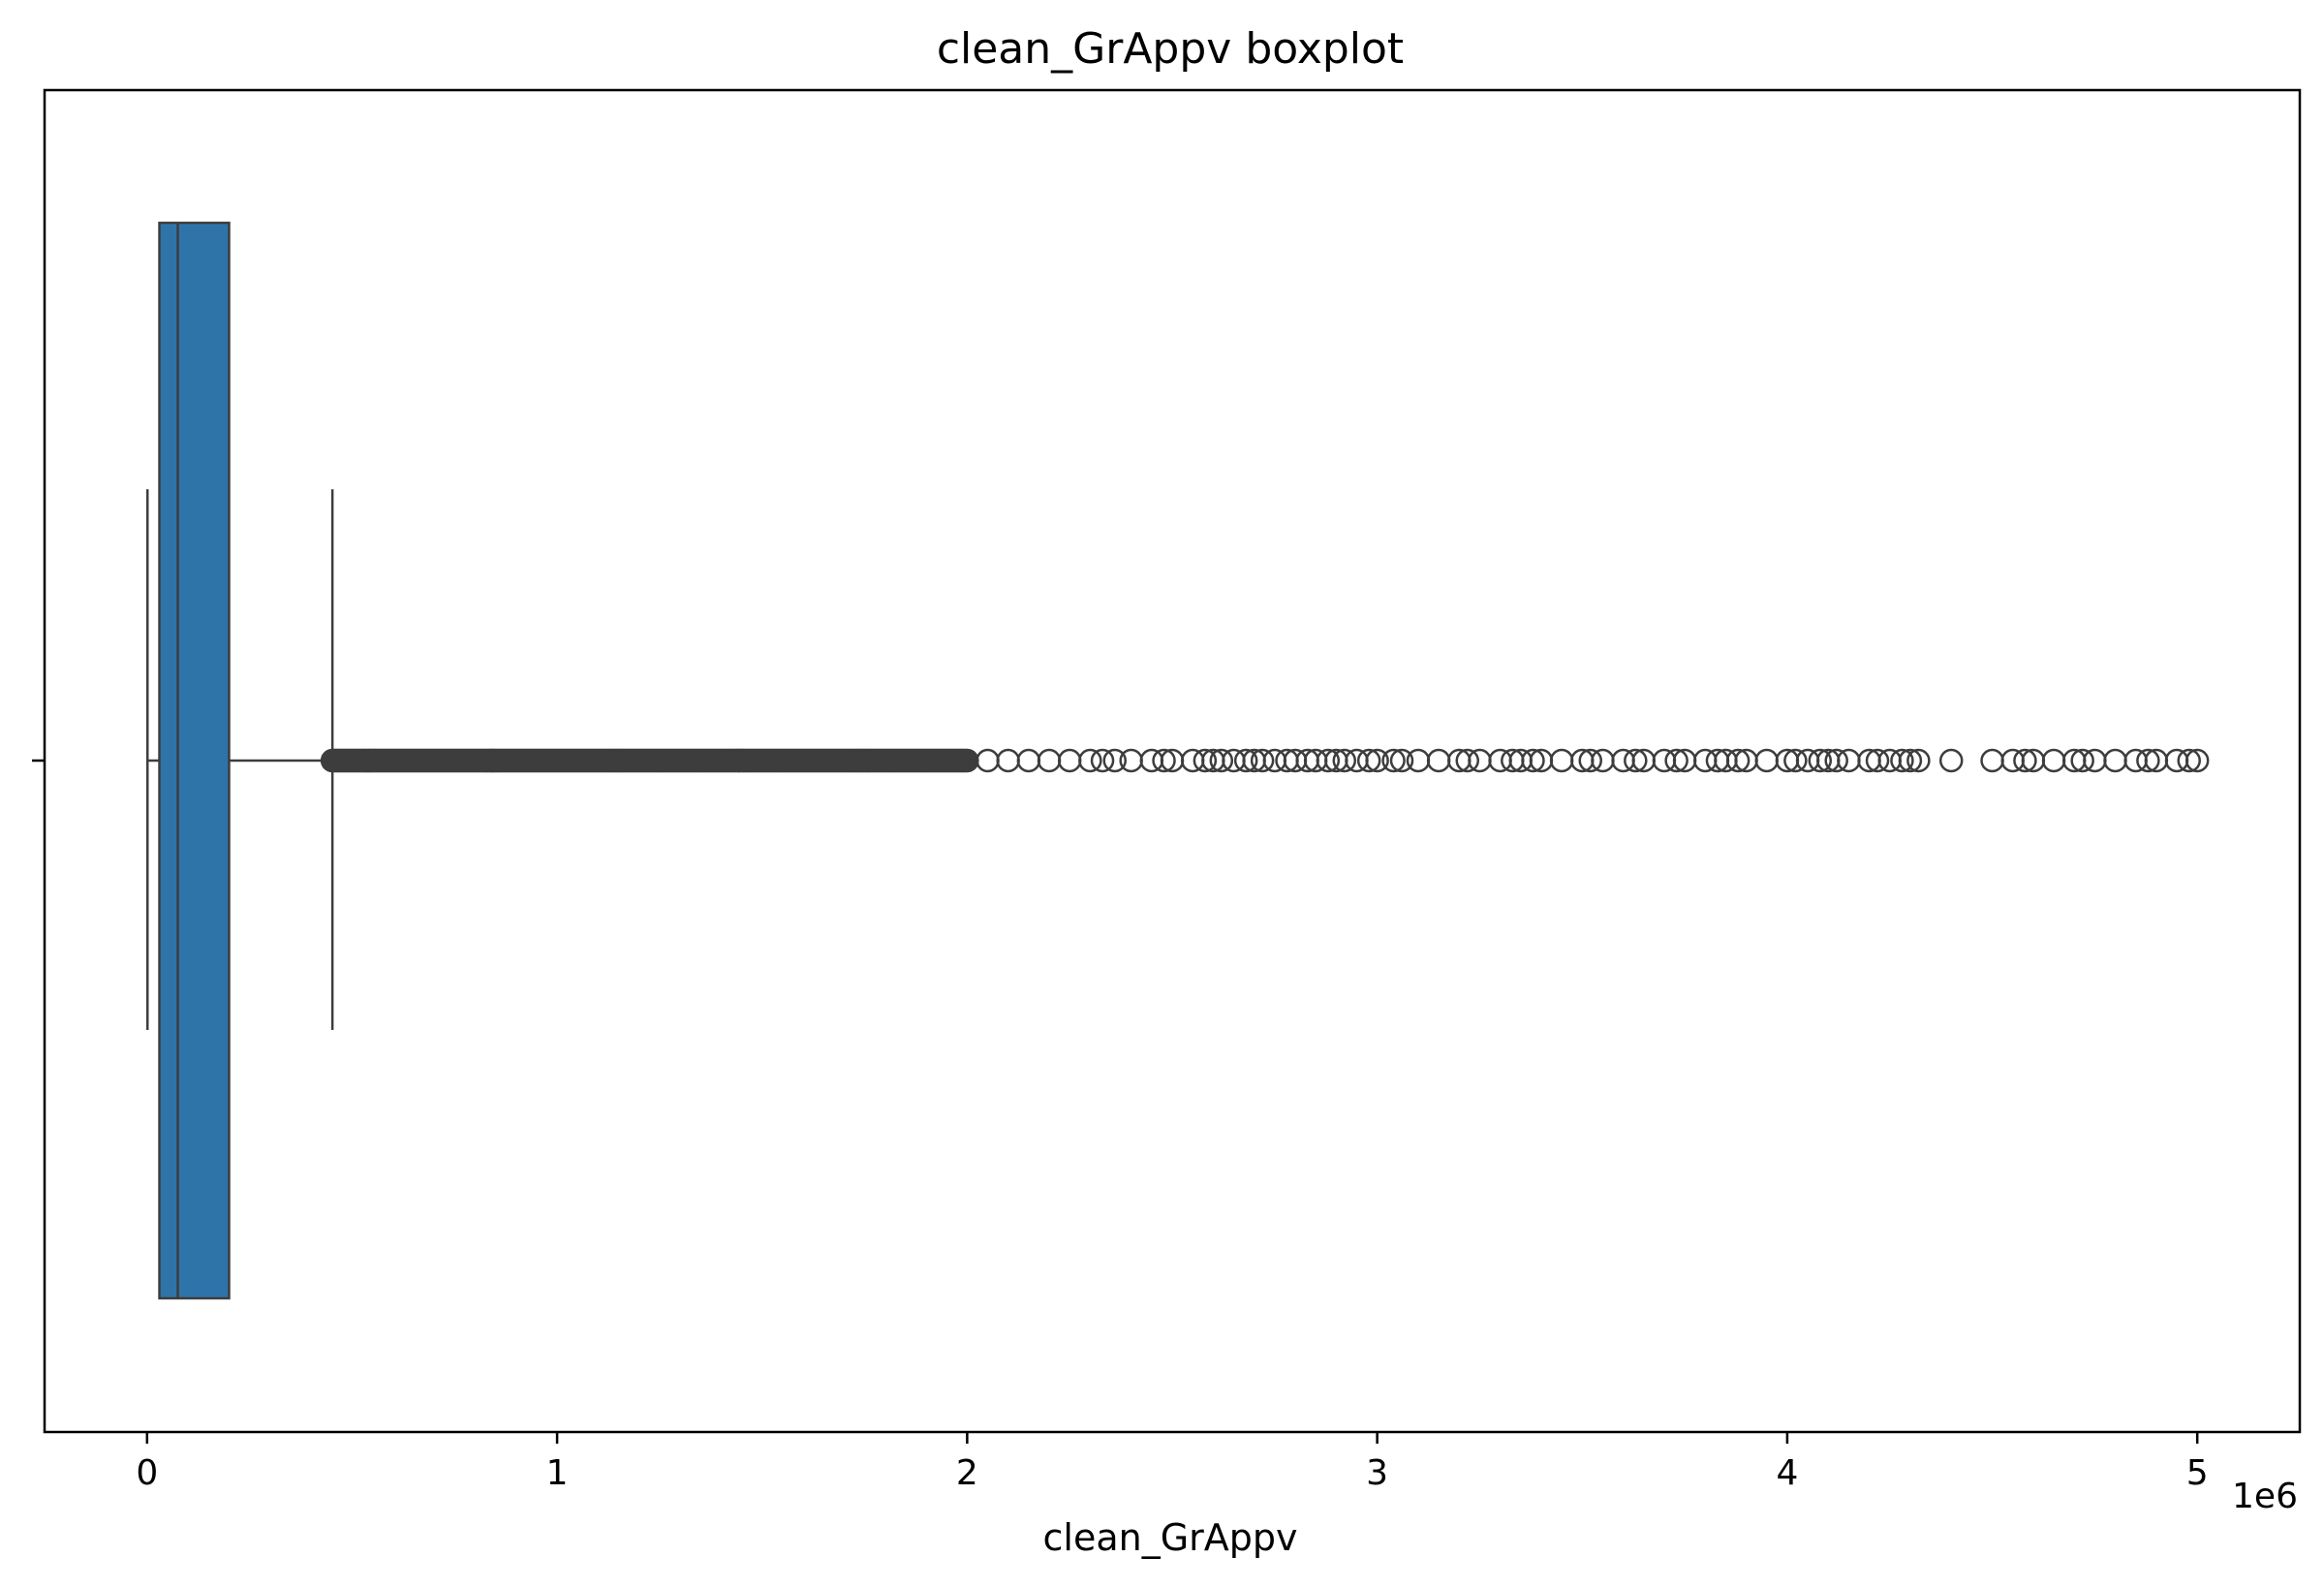 The height and width of the screenshot is (1588, 2324). What do you see at coordinates (194, 760) in the screenshot?
I see `iqr-box` at bounding box center [194, 760].